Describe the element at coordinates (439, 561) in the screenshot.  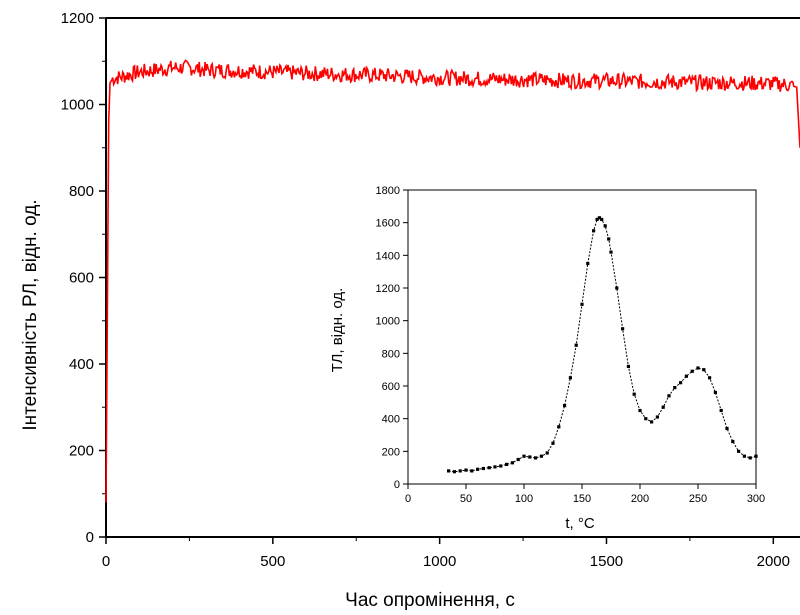
I see `main-x-tick-label: 1000` at that location.